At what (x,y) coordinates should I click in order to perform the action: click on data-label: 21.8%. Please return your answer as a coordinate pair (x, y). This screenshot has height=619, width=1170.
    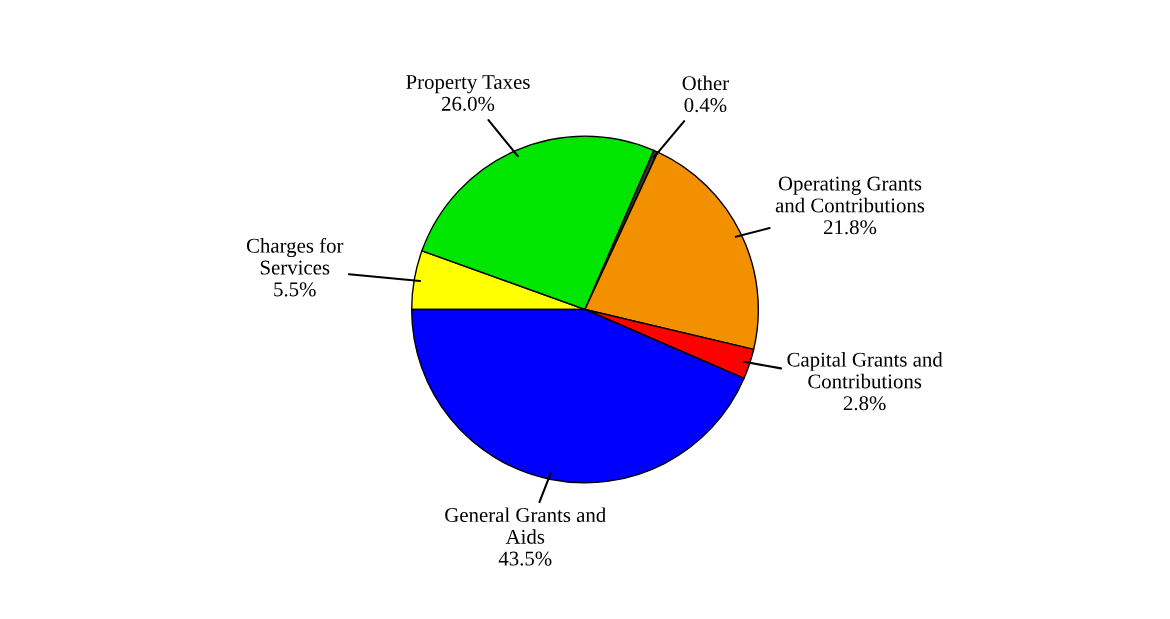
    Looking at the image, I should click on (850, 227).